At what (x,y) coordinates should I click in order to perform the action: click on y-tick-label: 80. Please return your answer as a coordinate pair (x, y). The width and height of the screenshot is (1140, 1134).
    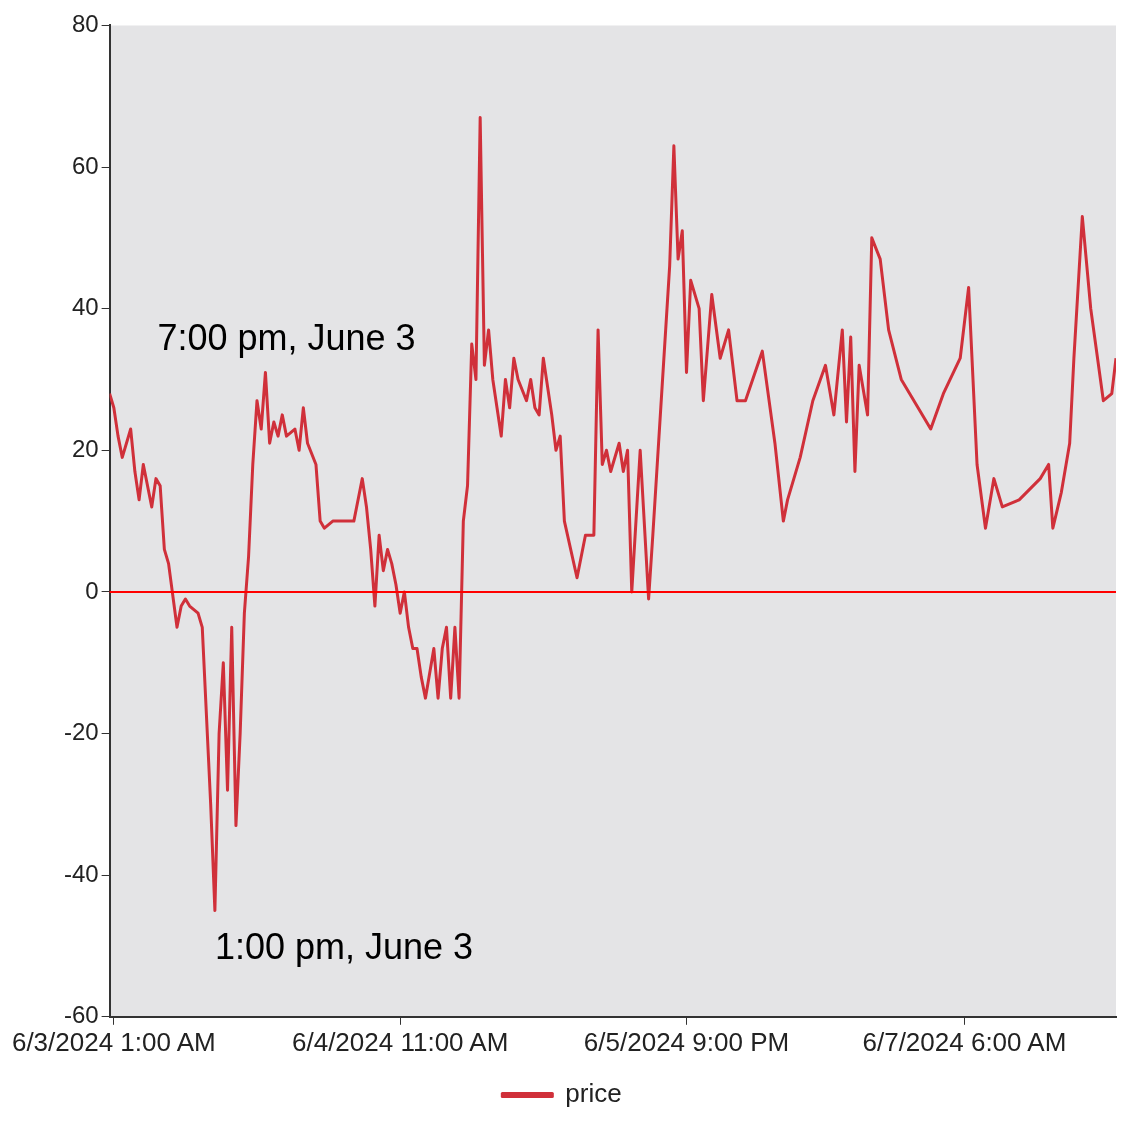
    Looking at the image, I should click on (85, 24).